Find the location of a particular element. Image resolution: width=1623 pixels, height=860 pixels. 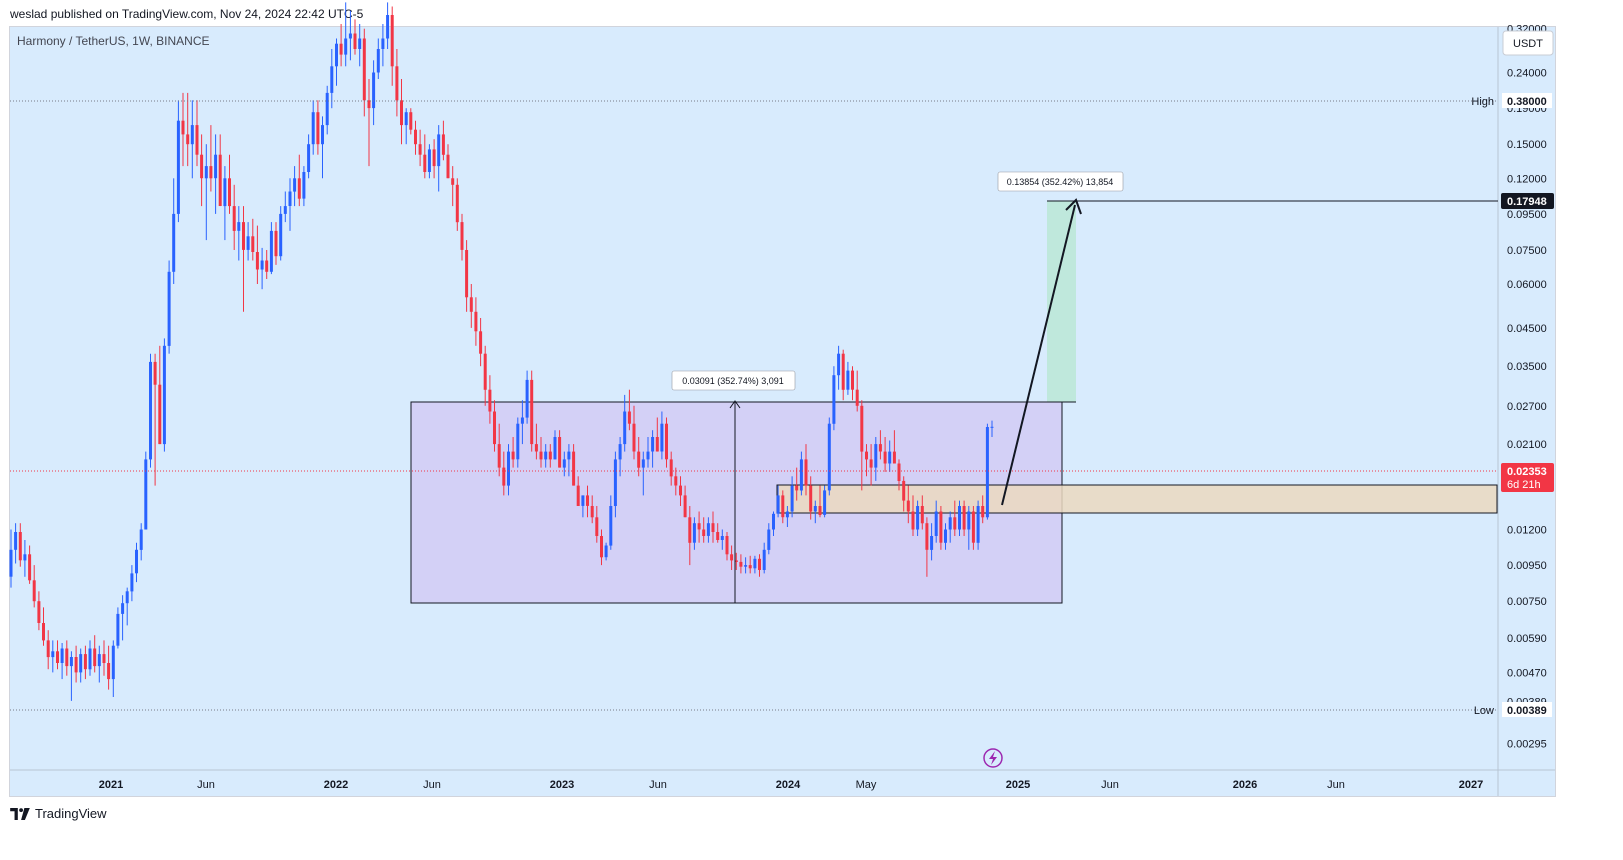

currency-label: USDT is located at coordinates (1528, 44).